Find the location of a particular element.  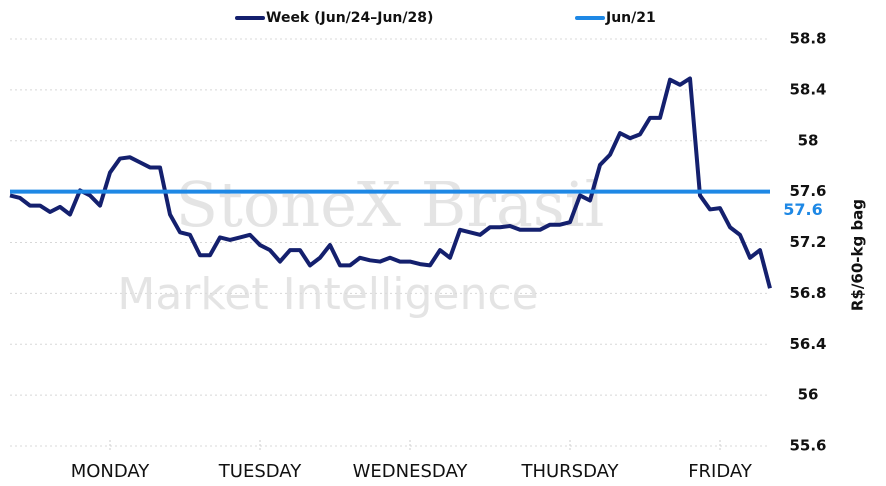

y-tick-label: 55.6 is located at coordinates (807, 446).